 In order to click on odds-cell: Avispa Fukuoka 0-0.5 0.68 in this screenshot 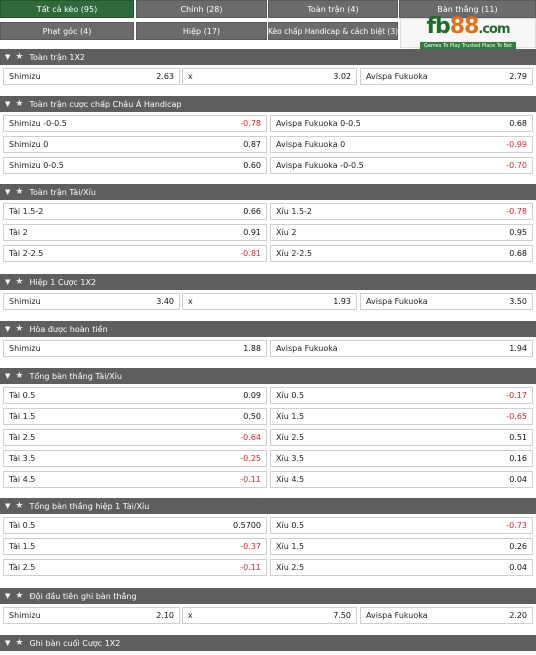, I will do `click(401, 123)`.